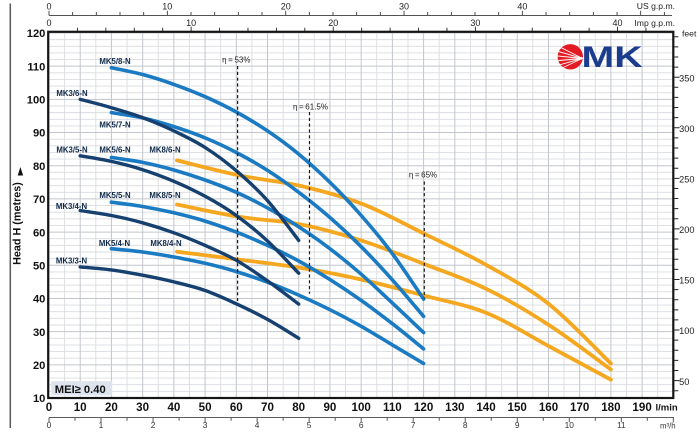 This screenshot has height=435, width=700. What do you see at coordinates (72, 93) in the screenshot?
I see `svg-text: MK3/6-N` at bounding box center [72, 93].